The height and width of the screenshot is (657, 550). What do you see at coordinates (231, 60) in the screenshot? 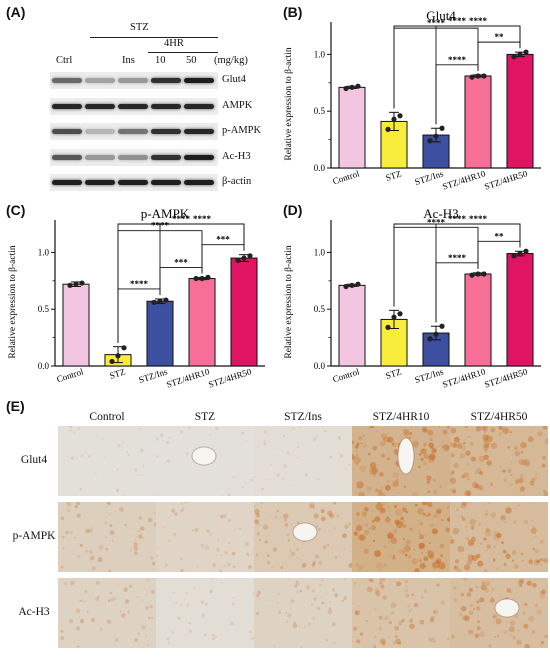
I see `wb-unit: (mg/kg)` at bounding box center [231, 60].